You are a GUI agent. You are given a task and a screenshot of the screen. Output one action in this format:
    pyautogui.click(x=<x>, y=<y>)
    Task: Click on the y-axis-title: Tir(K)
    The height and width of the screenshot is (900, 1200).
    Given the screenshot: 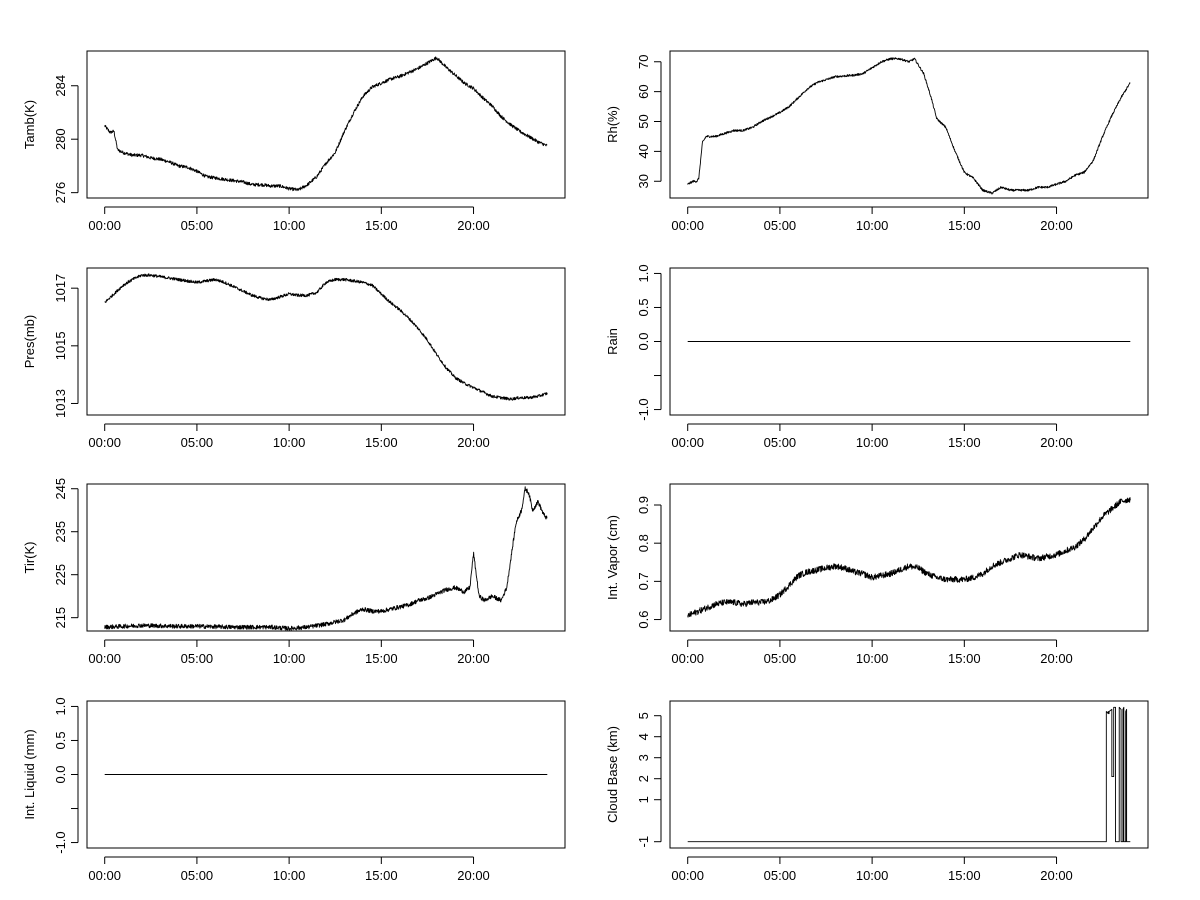 What is the action you would take?
    pyautogui.click(x=29, y=557)
    